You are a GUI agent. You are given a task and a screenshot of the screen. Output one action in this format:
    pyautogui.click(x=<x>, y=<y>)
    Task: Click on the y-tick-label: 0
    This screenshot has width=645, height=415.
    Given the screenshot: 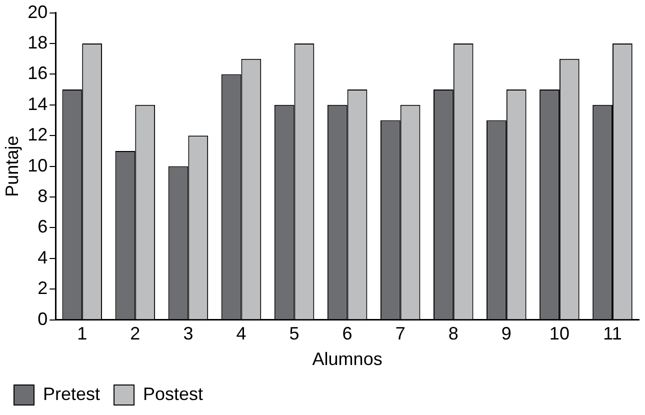 What is the action you would take?
    pyautogui.click(x=43, y=318)
    